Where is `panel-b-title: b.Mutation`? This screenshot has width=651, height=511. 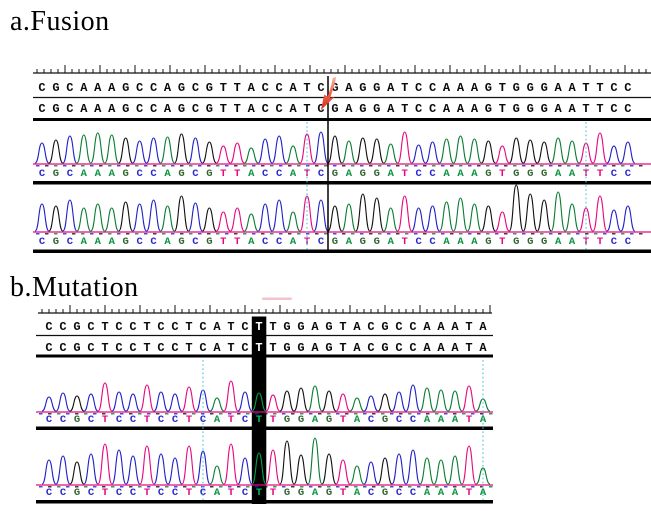
panel-b-title: b.Mutation is located at coordinates (74, 287).